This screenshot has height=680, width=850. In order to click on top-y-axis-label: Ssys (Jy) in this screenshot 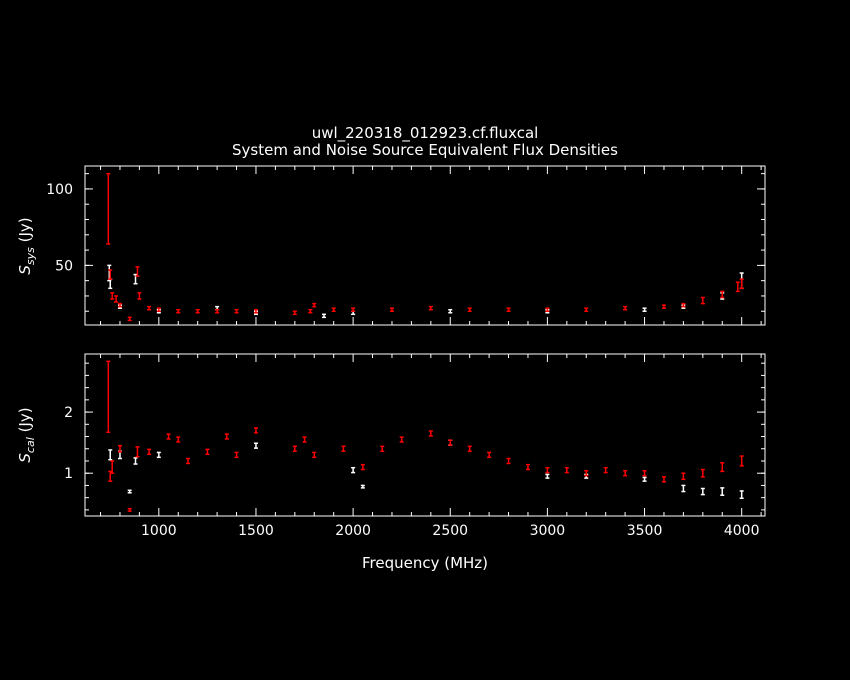, I will do `click(26, 245)`.